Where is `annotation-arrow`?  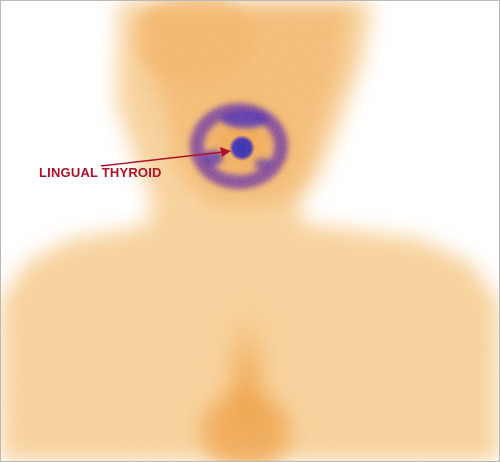
annotation-arrow is located at coordinates (165, 157).